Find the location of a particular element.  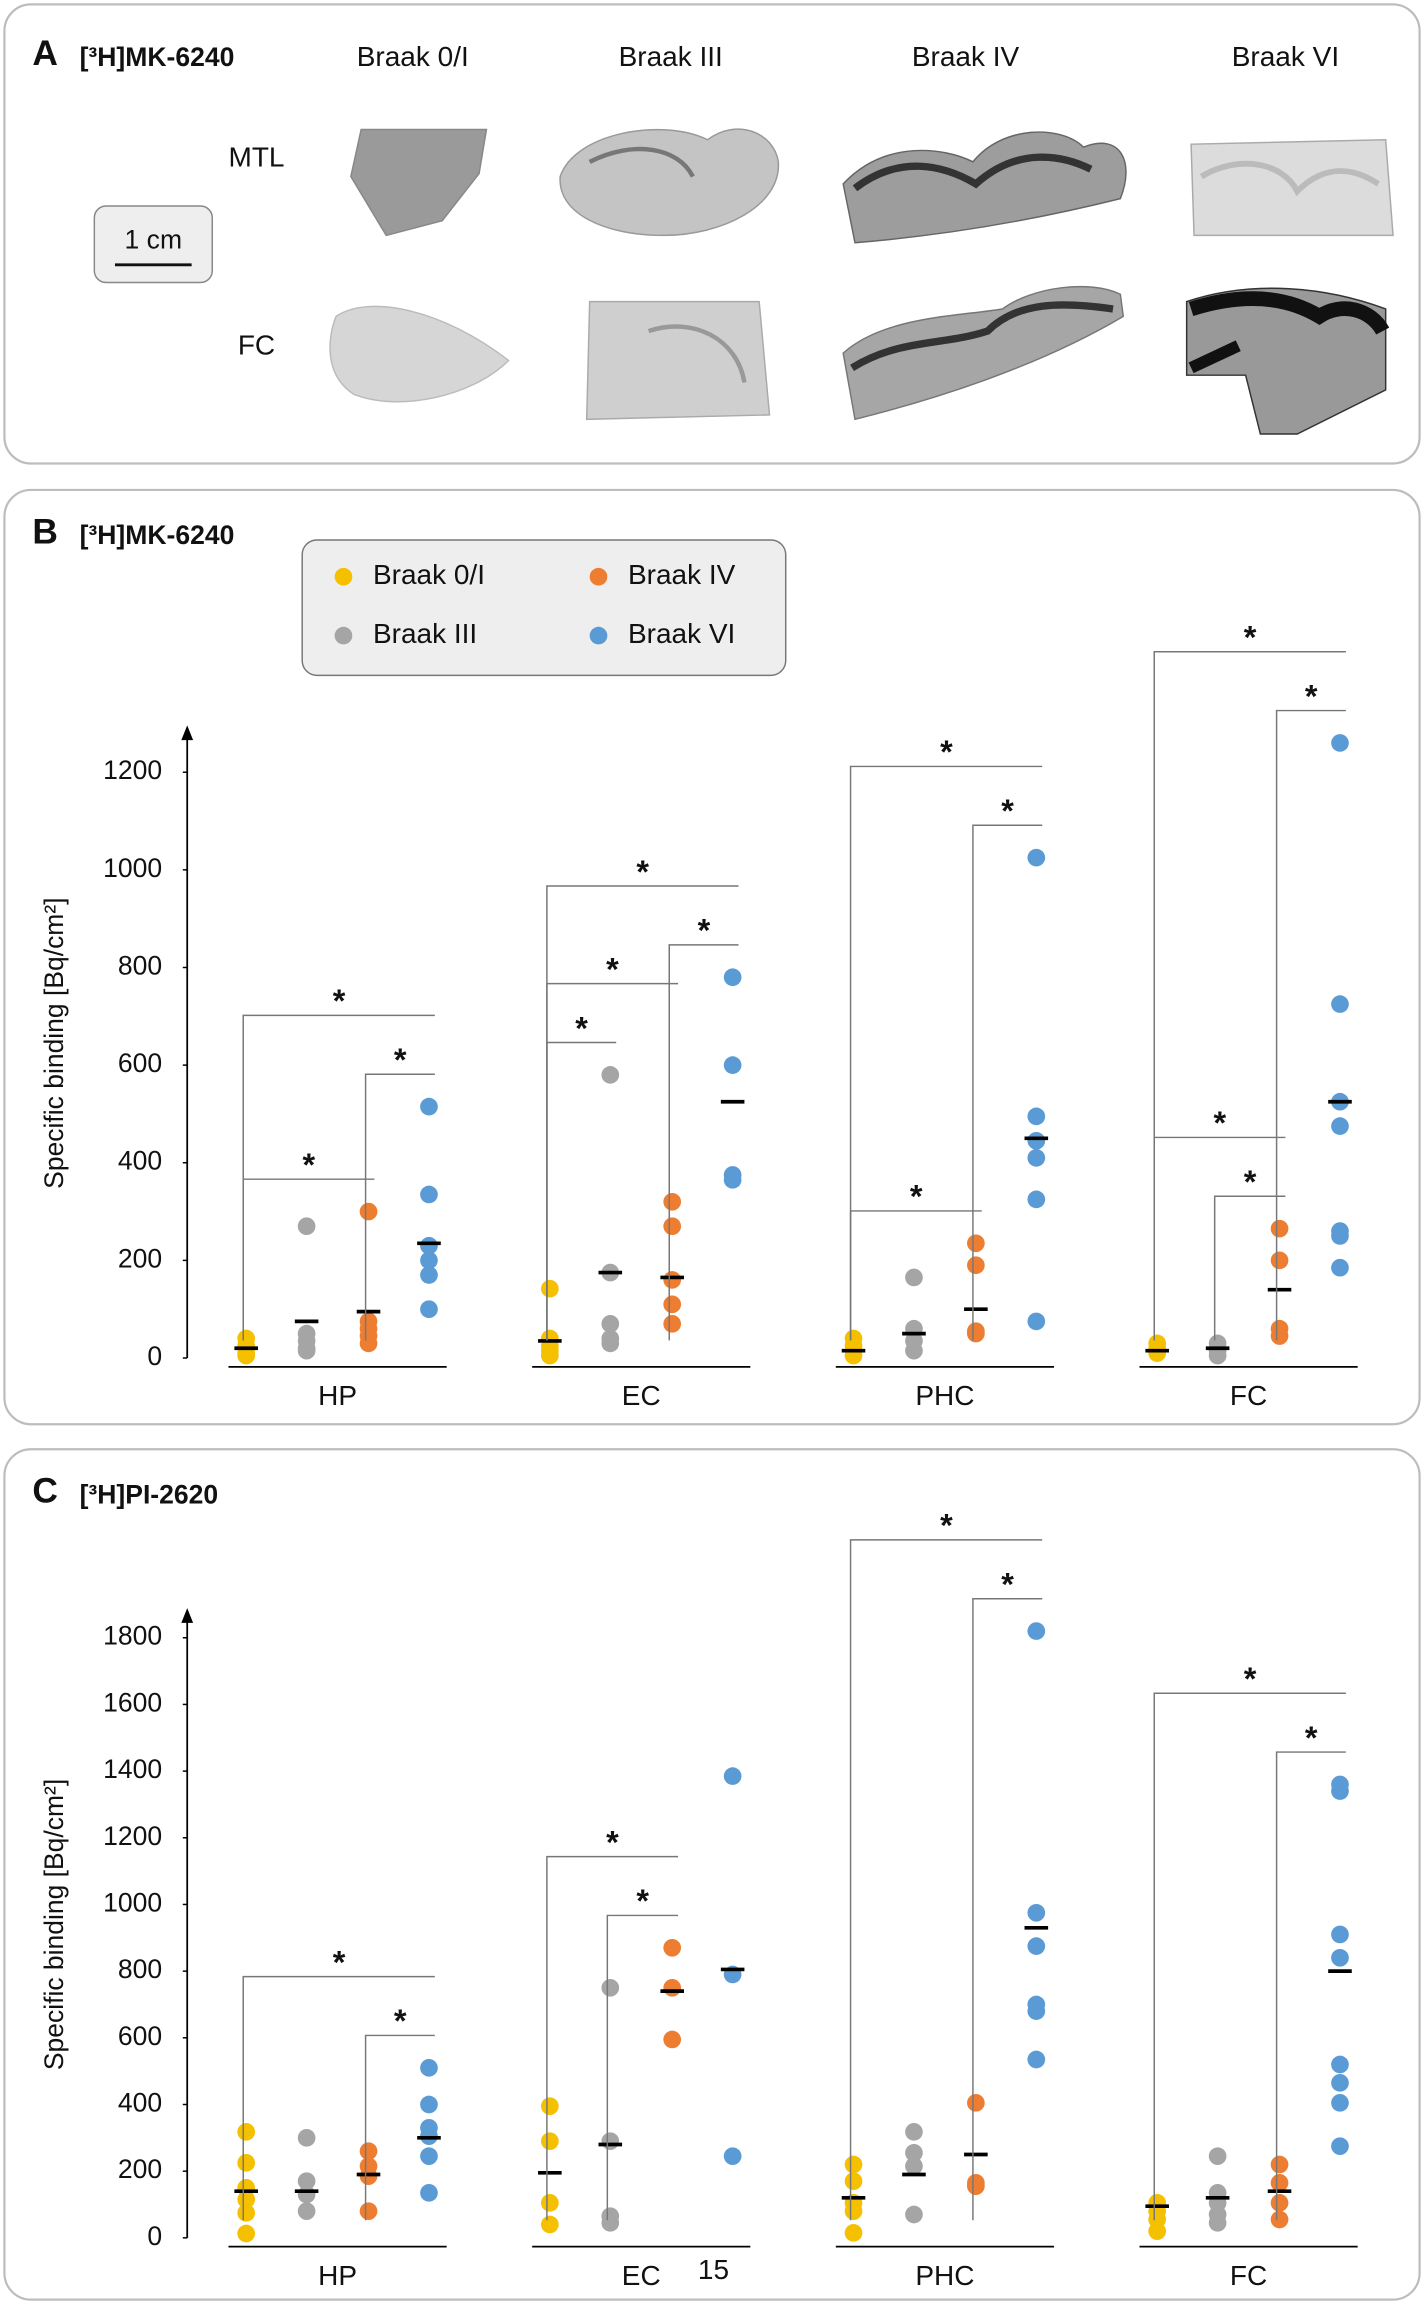

y-tick-label: 1400 is located at coordinates (132, 1769).